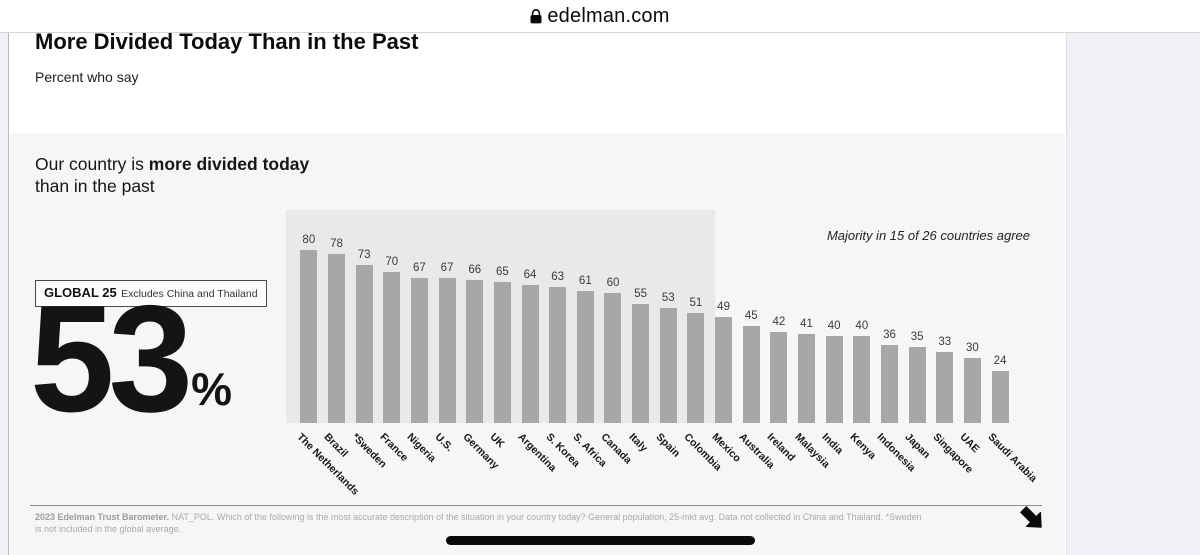 The height and width of the screenshot is (555, 1200). What do you see at coordinates (558, 277) in the screenshot?
I see `bar-value-label: 63` at bounding box center [558, 277].